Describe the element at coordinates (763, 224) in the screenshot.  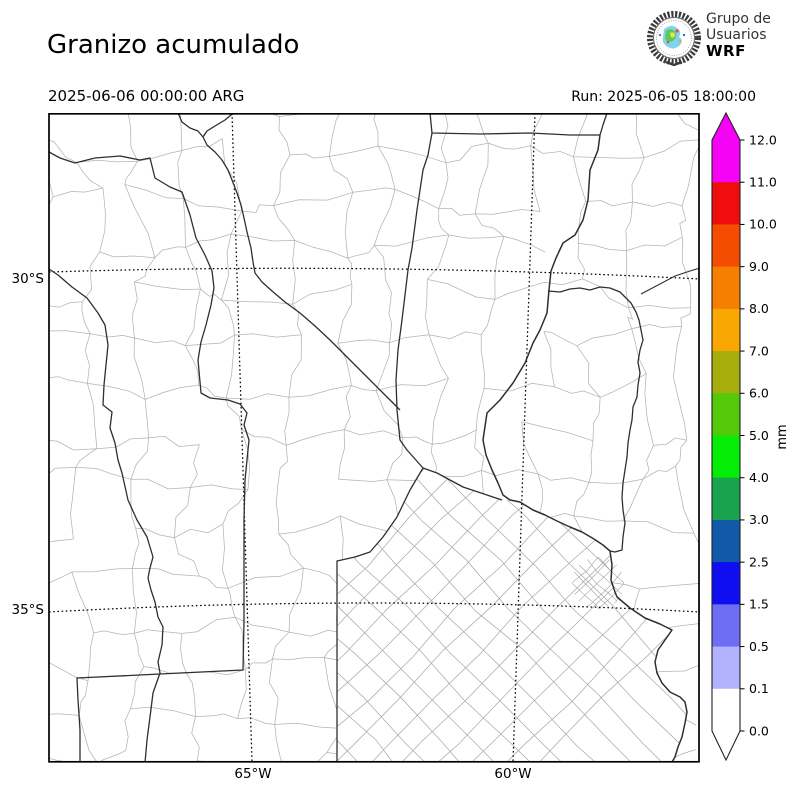
I see `colorbar-tick-label: 10.0` at that location.